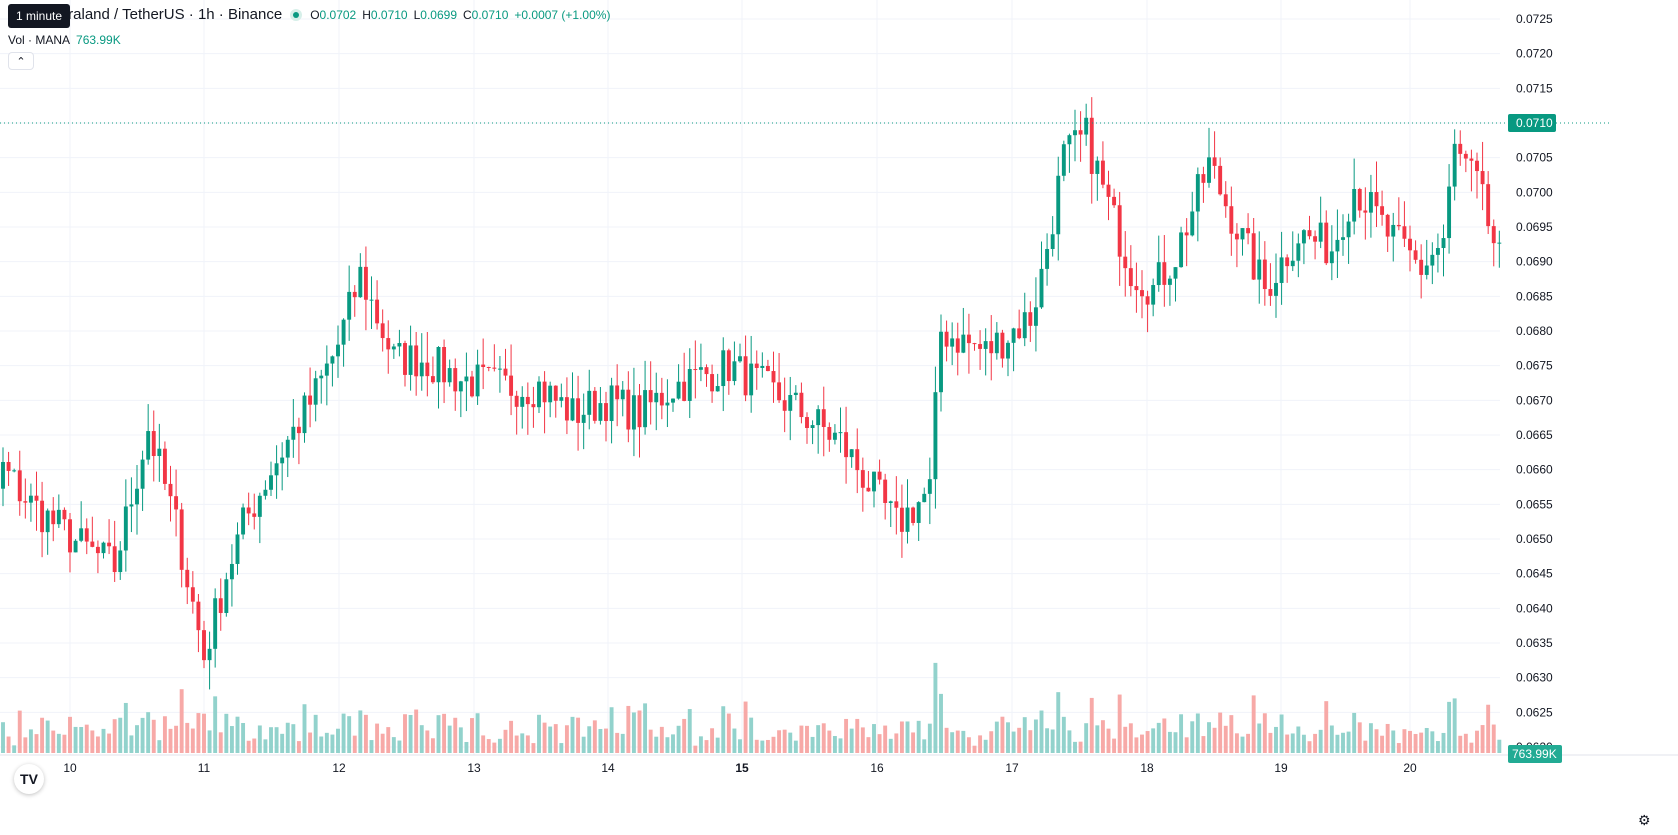 The width and height of the screenshot is (1678, 835). What do you see at coordinates (339, 768) in the screenshot?
I see `x-tick-label: 12` at bounding box center [339, 768].